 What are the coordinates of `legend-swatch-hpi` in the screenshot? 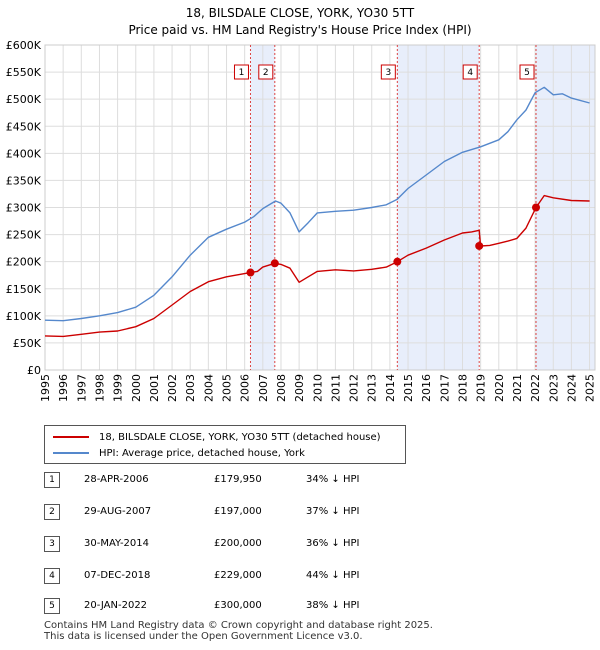 It's located at (71, 453).